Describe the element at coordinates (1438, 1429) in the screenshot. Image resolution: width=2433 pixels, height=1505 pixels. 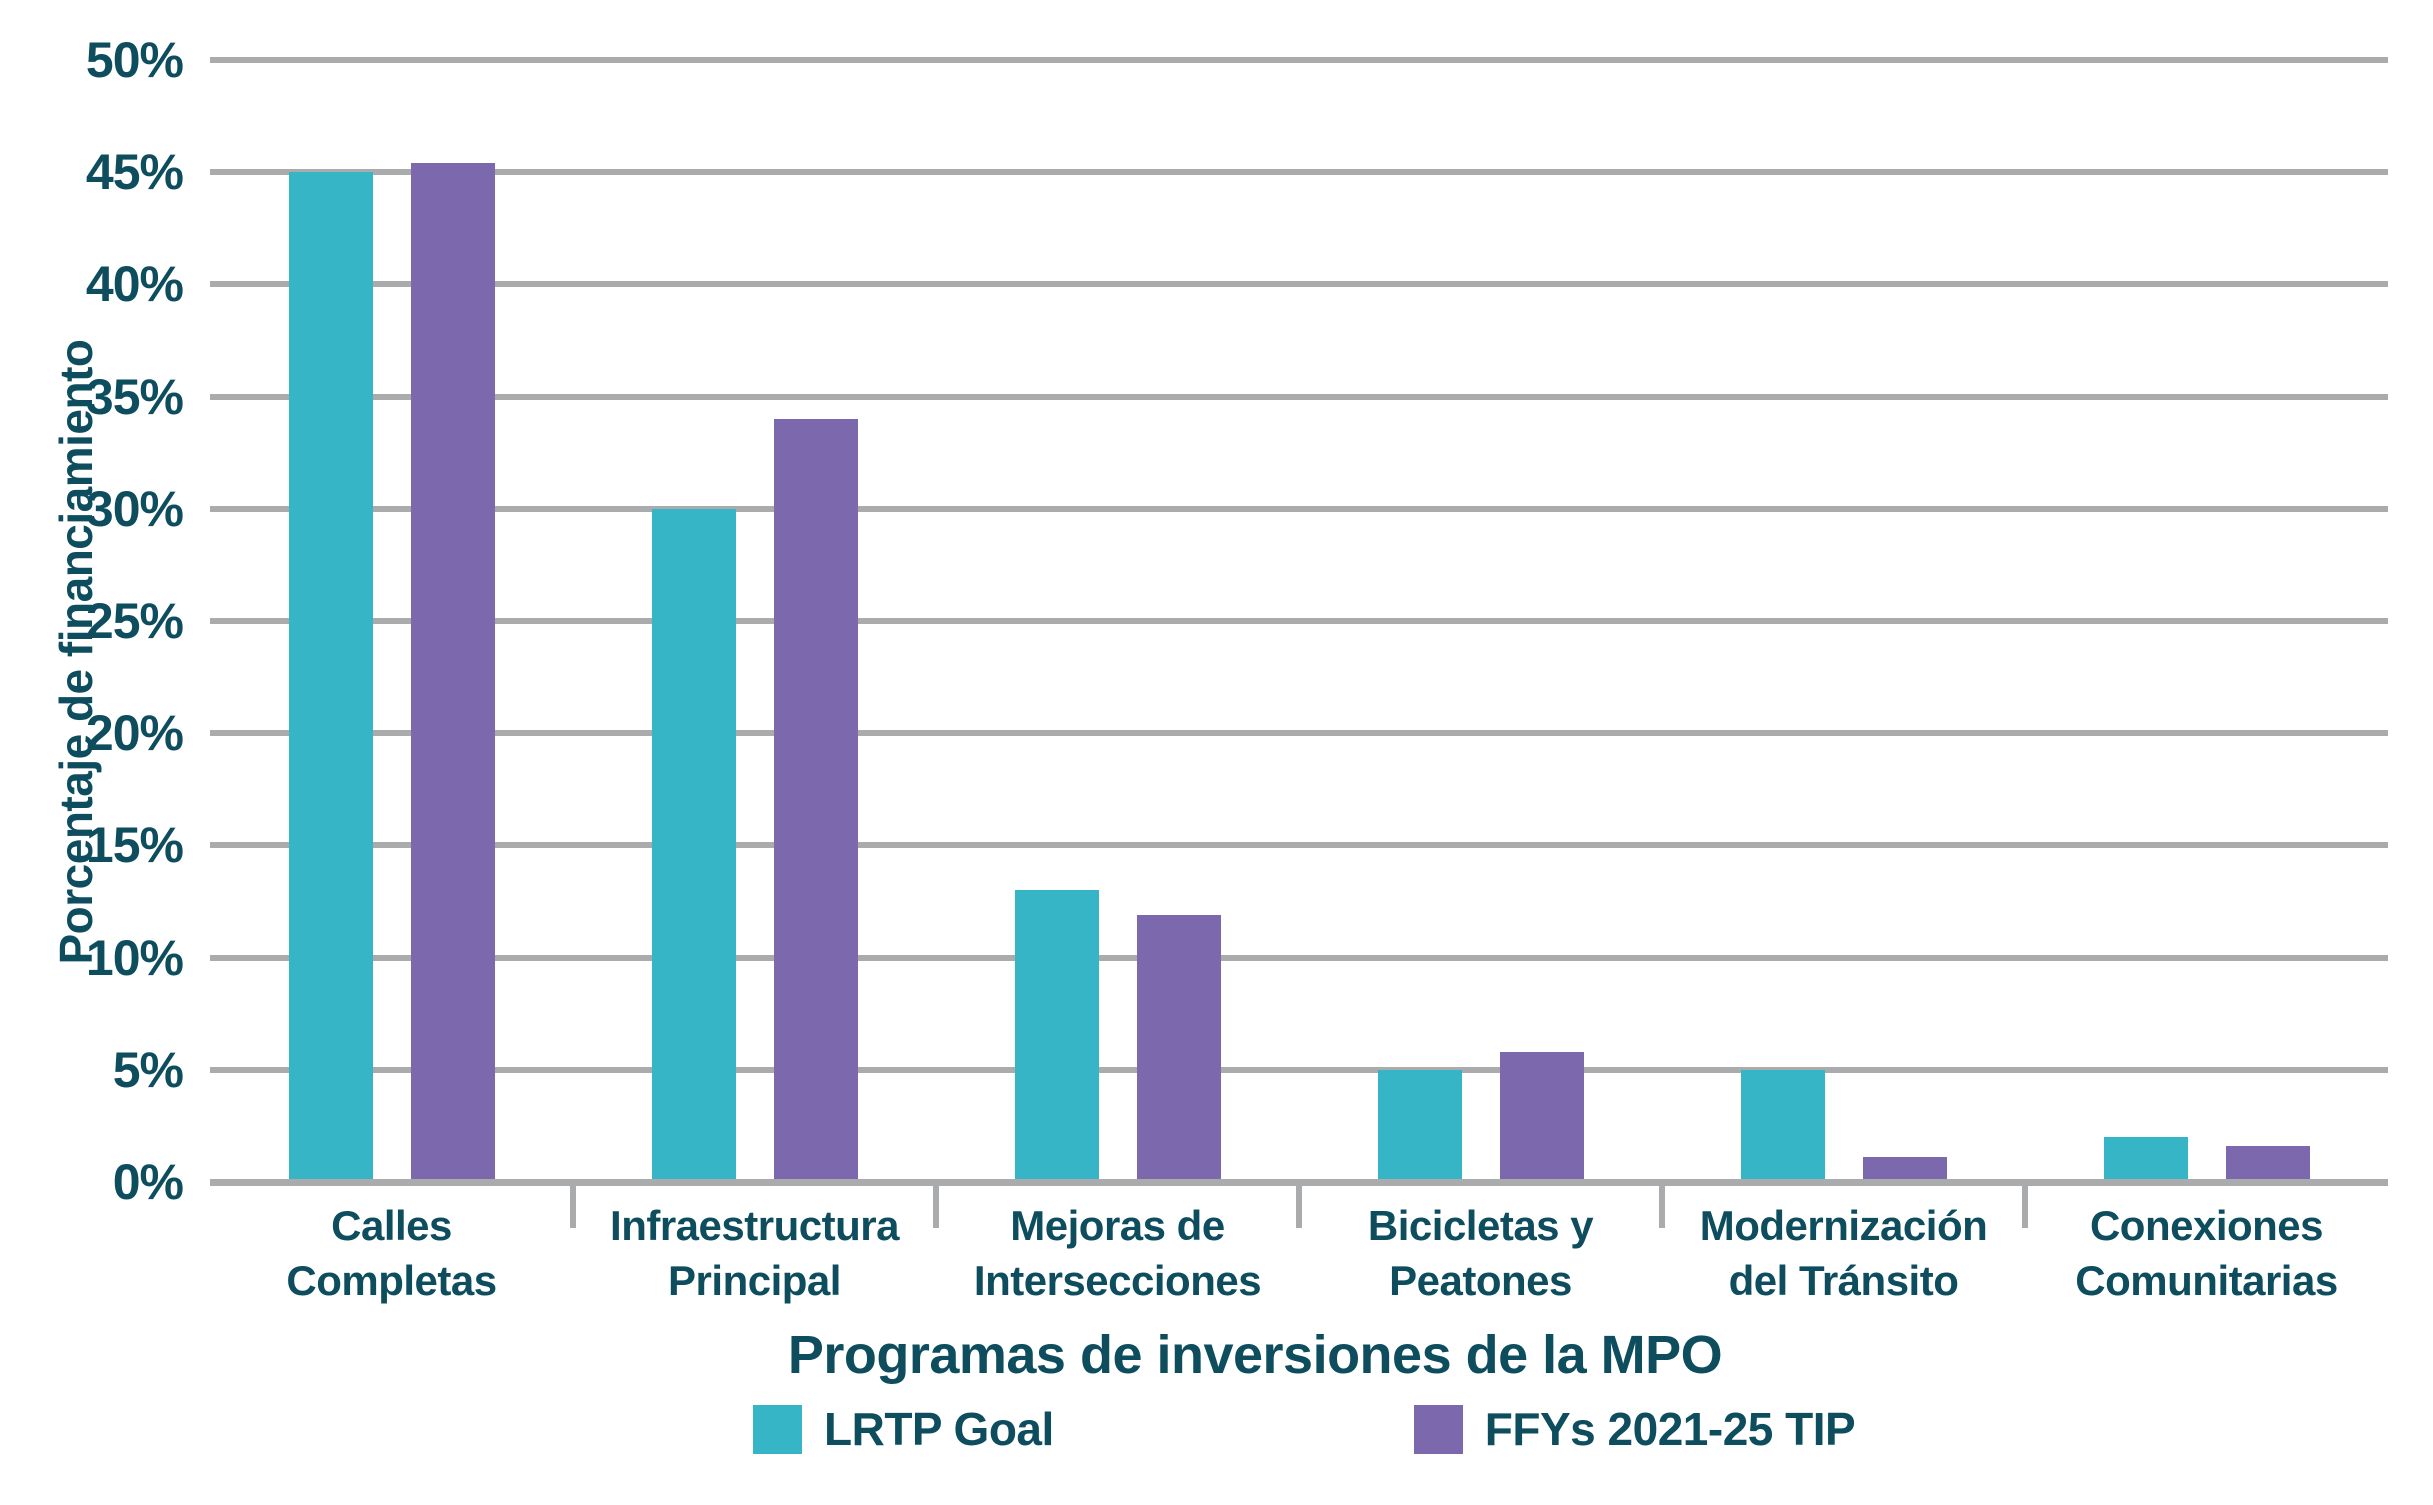
I see `legend-swatch-purple-icon` at that location.